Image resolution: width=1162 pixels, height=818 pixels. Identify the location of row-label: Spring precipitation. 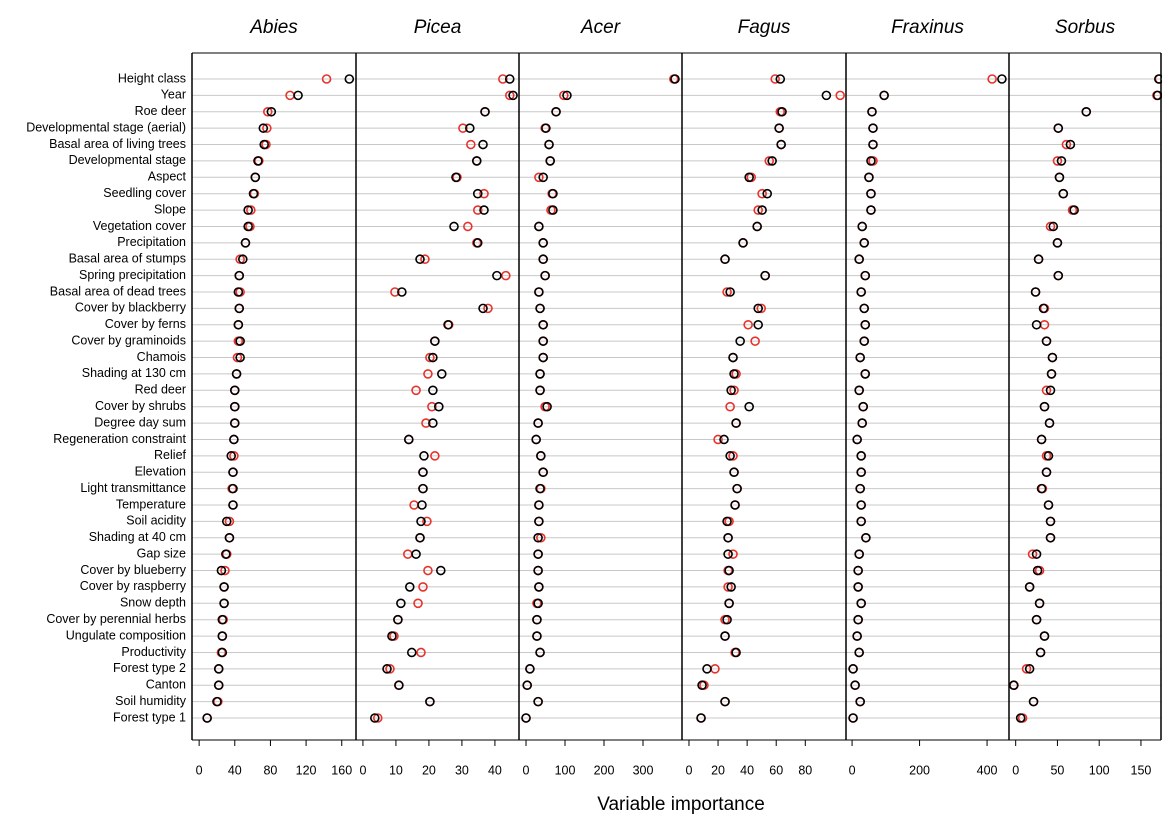
(132, 275).